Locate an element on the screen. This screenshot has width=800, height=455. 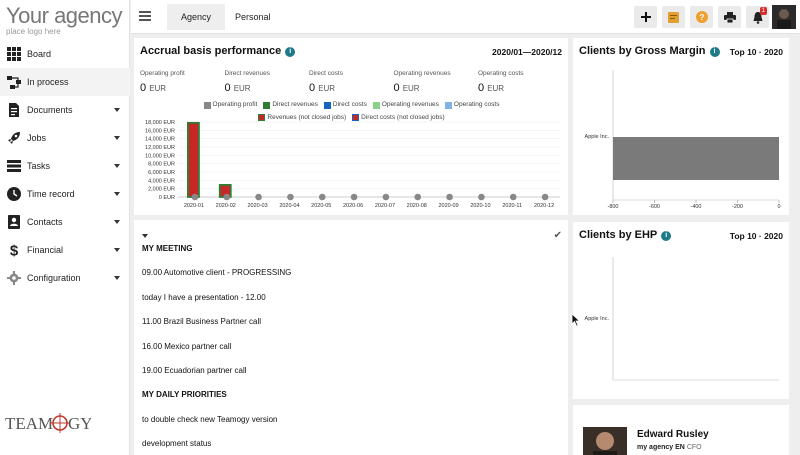
legend-label: Operating profit is located at coordinates (235, 104).